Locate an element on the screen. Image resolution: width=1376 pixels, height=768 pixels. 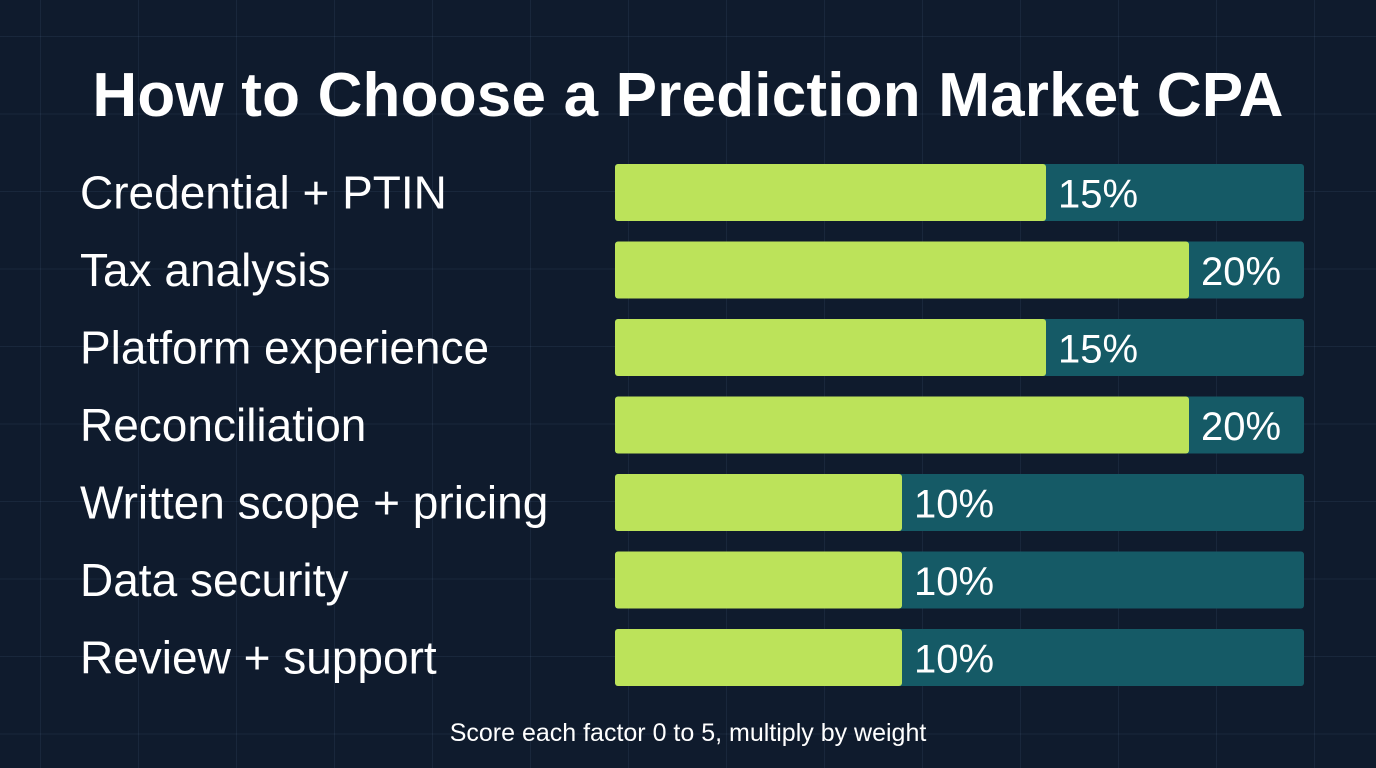
category-label: Tax analysis is located at coordinates (205, 270).